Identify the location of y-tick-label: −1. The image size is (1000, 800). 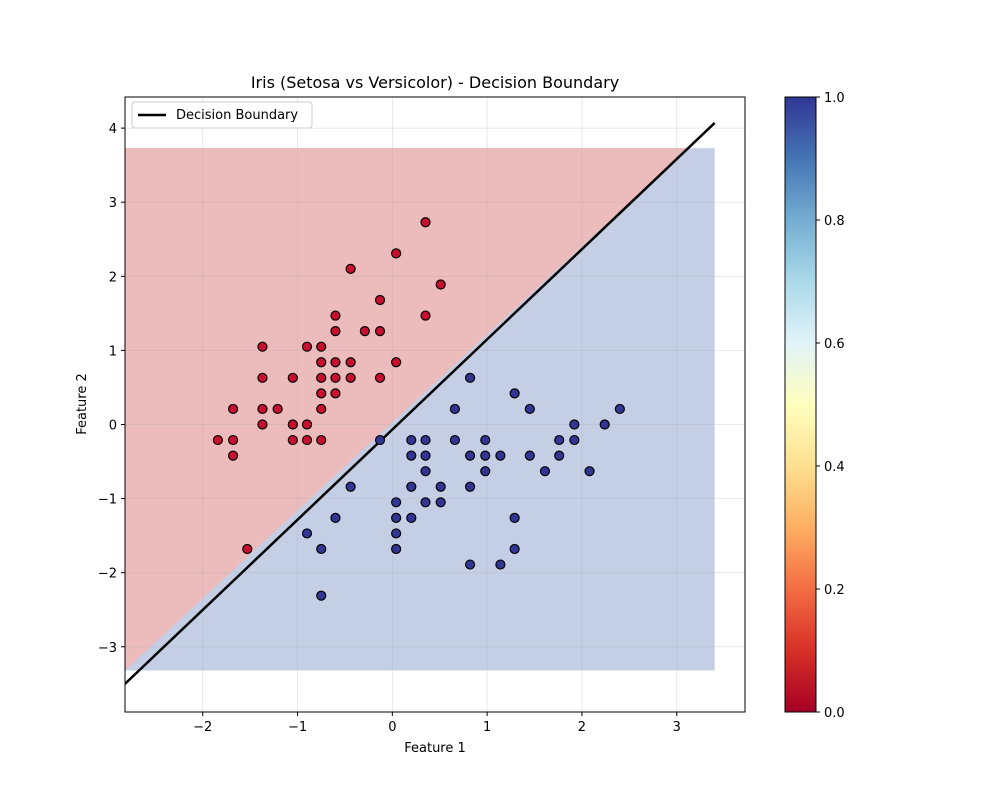
(107, 500).